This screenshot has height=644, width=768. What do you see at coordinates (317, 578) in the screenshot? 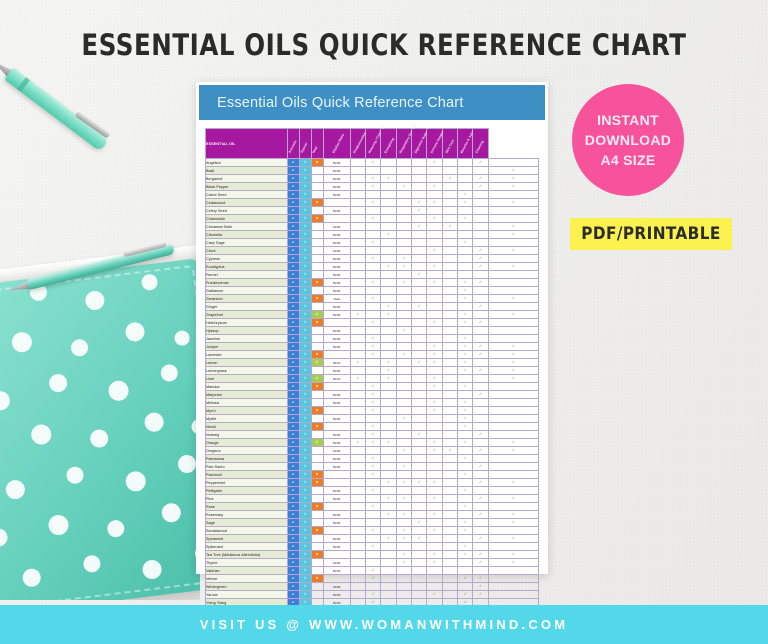
I see `neat-cell-badge: N` at bounding box center [317, 578].